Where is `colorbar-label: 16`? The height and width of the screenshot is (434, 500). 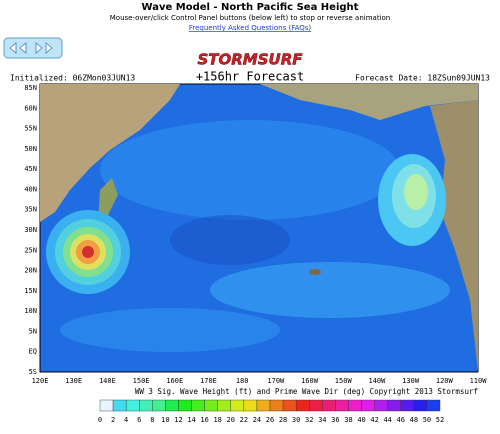
colorbar-label: 16 is located at coordinates (204, 420).